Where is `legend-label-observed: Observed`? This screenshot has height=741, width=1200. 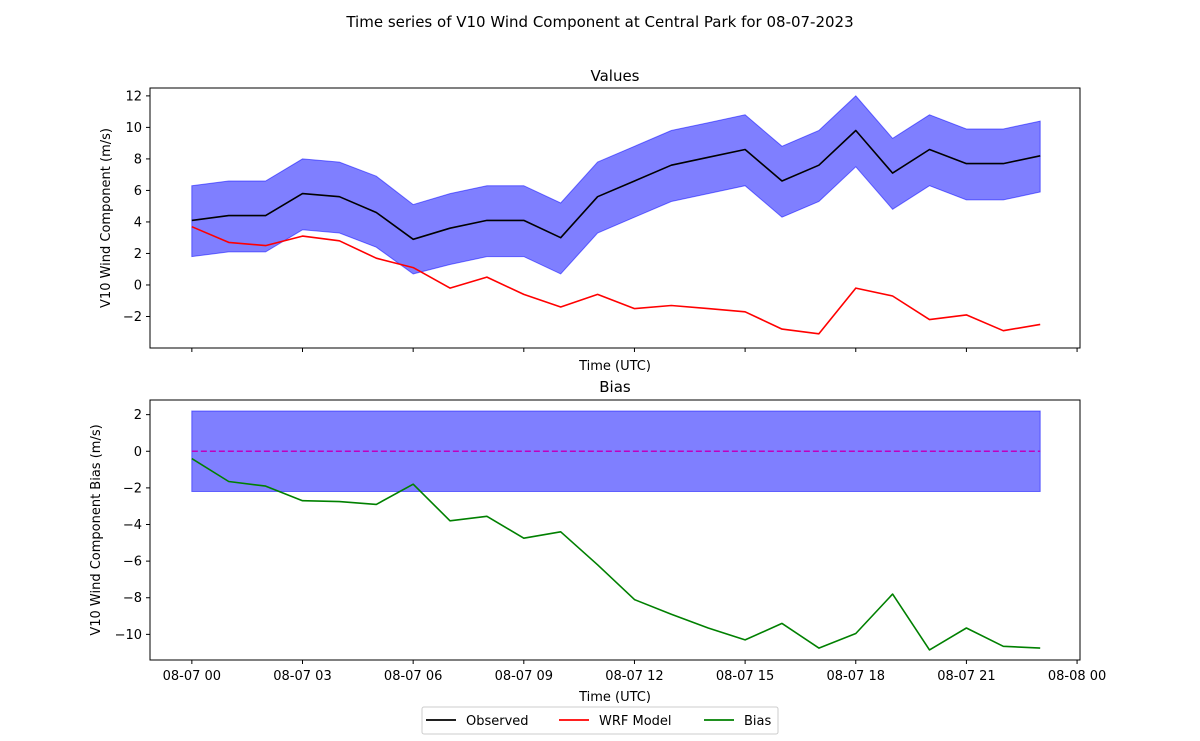 legend-label-observed: Observed is located at coordinates (497, 721).